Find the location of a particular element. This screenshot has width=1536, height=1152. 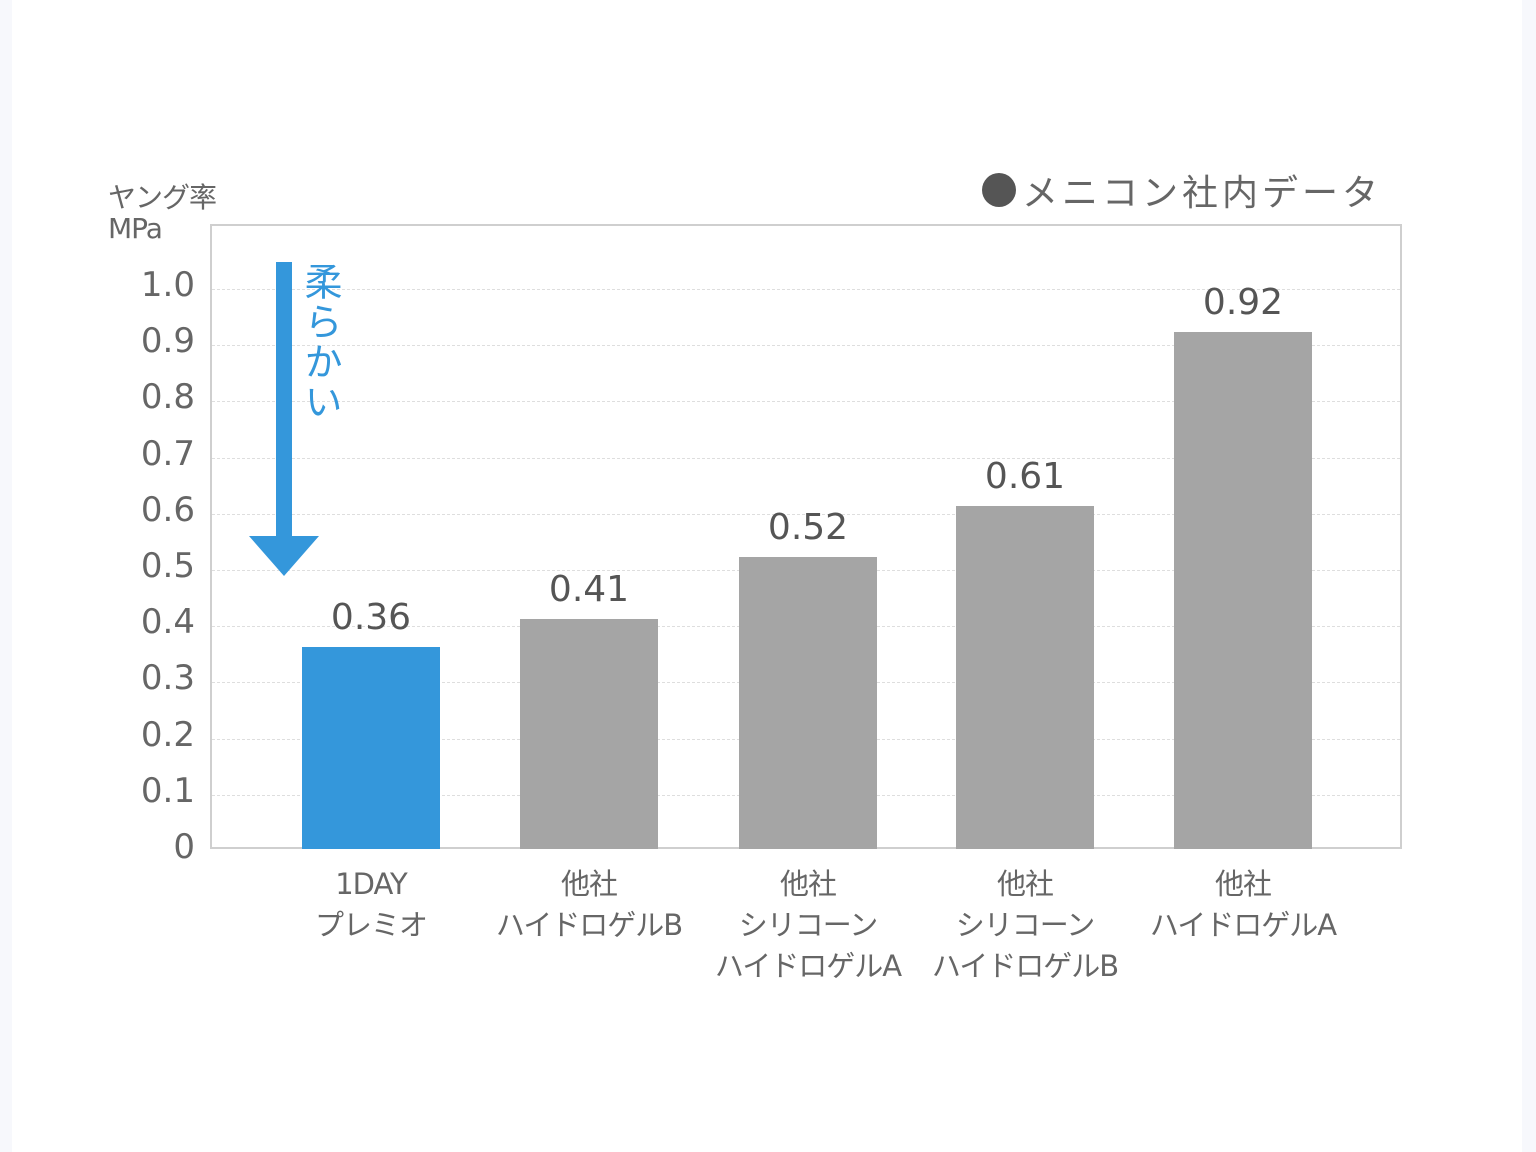

legend: メニコン社内データ is located at coordinates (1182, 190).